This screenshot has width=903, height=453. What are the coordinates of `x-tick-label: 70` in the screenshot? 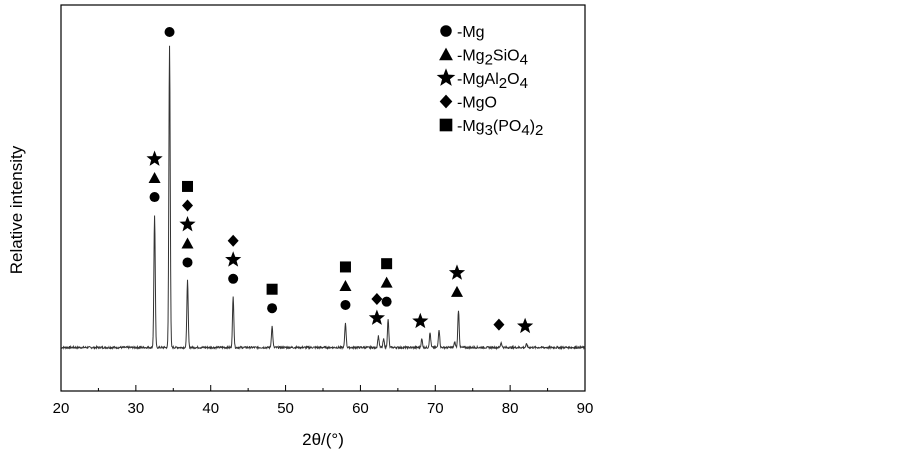 It's located at (435, 408).